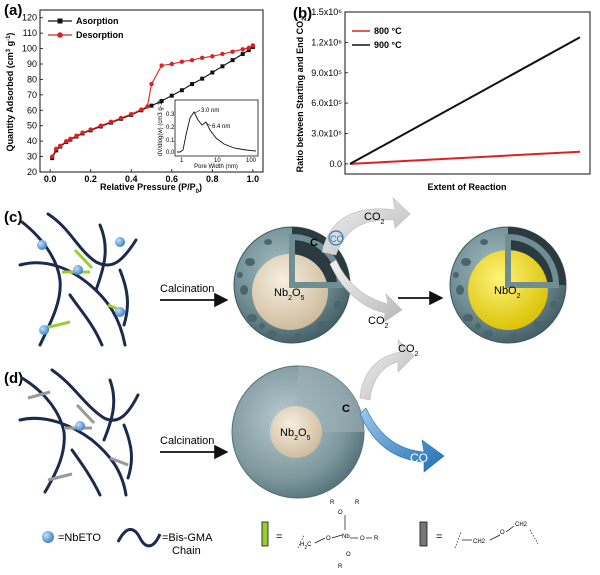  What do you see at coordinates (97, 21) in the screenshot?
I see `legend-asorption-label: Asorption` at bounding box center [97, 21].